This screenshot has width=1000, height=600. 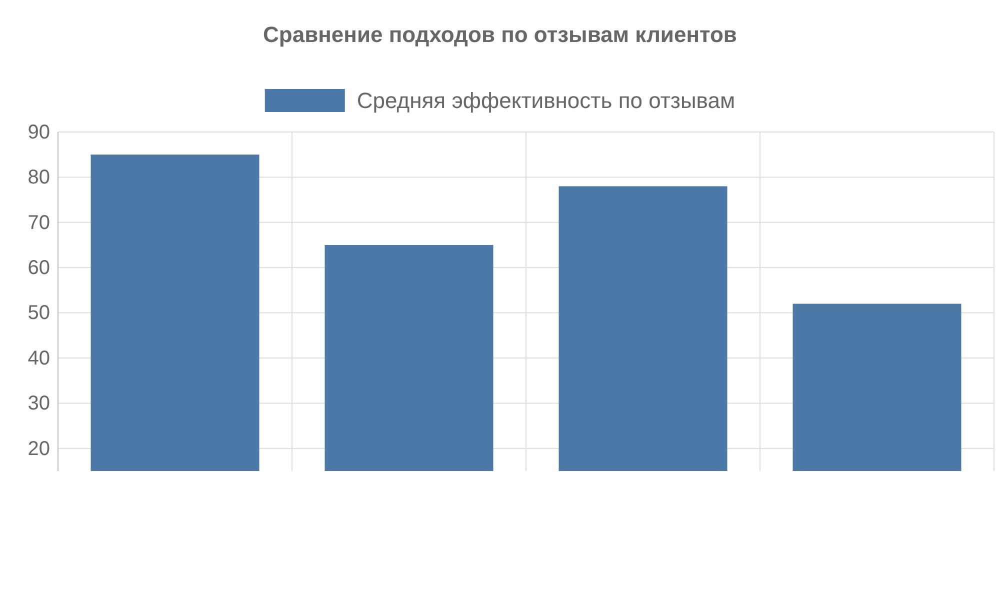 What do you see at coordinates (39, 132) in the screenshot?
I see `y-tick-label: 90` at bounding box center [39, 132].